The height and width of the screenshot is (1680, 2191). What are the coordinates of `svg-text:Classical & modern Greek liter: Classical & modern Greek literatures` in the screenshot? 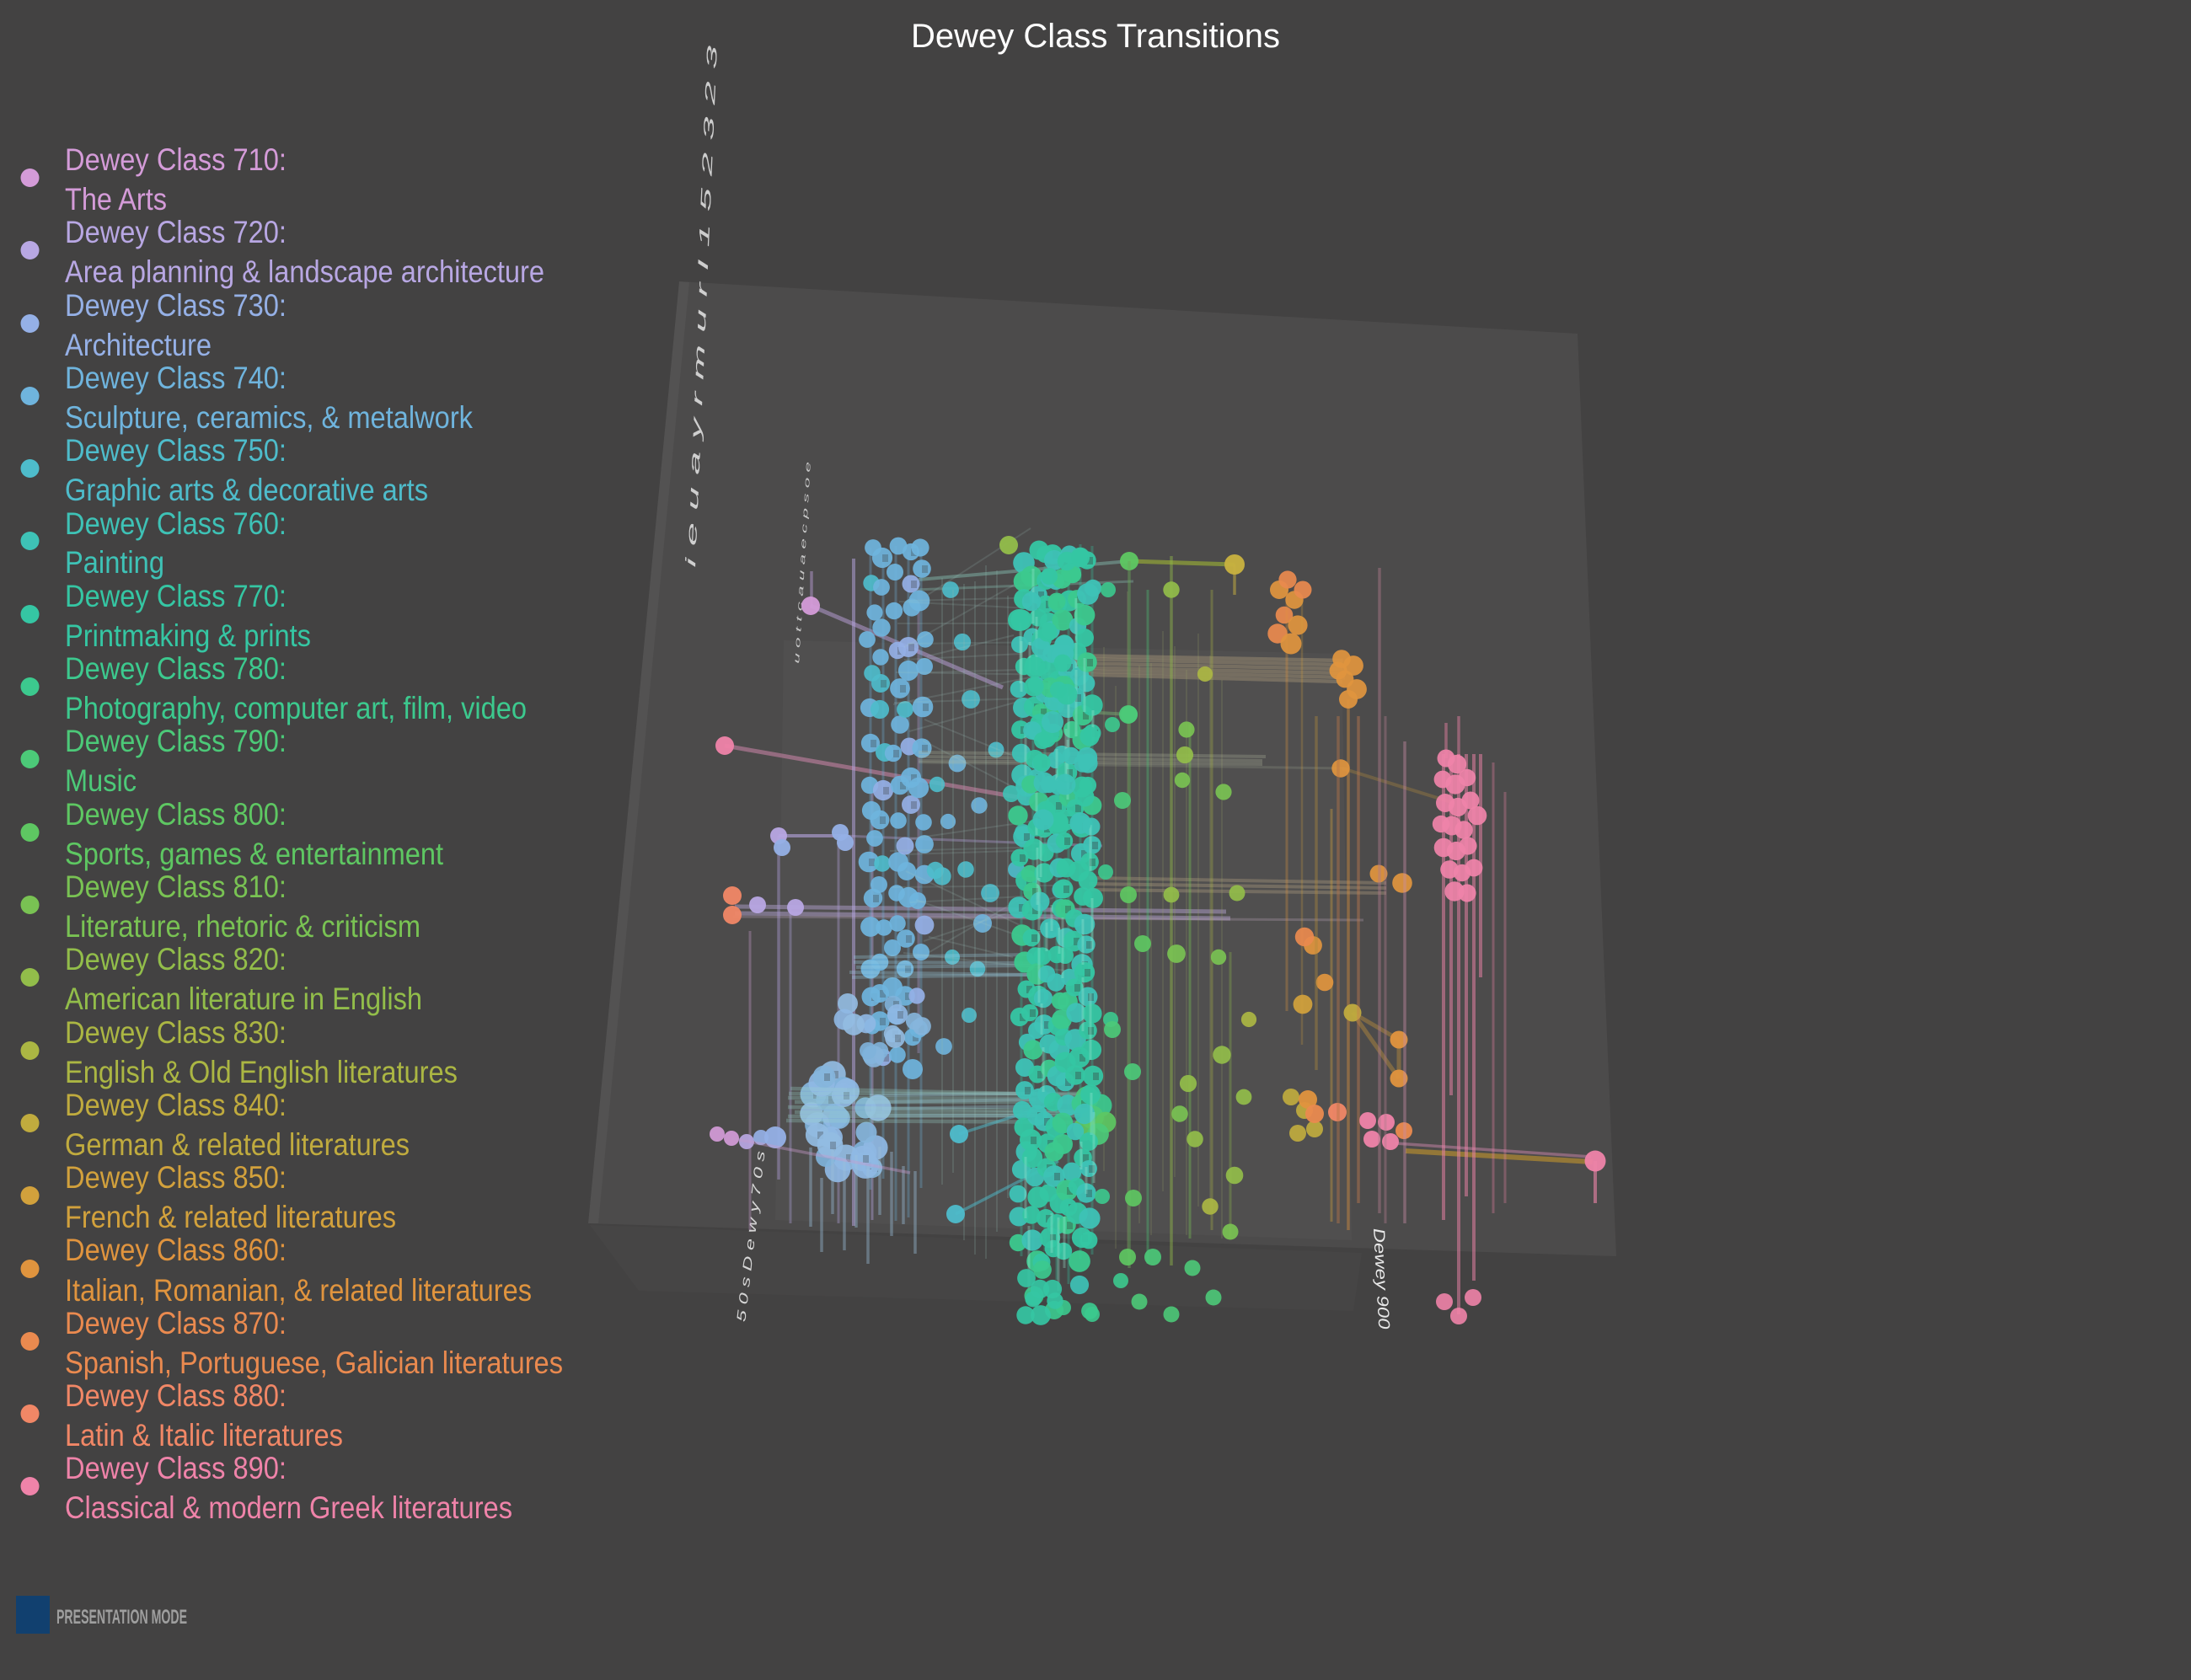 It's located at (288, 1507).